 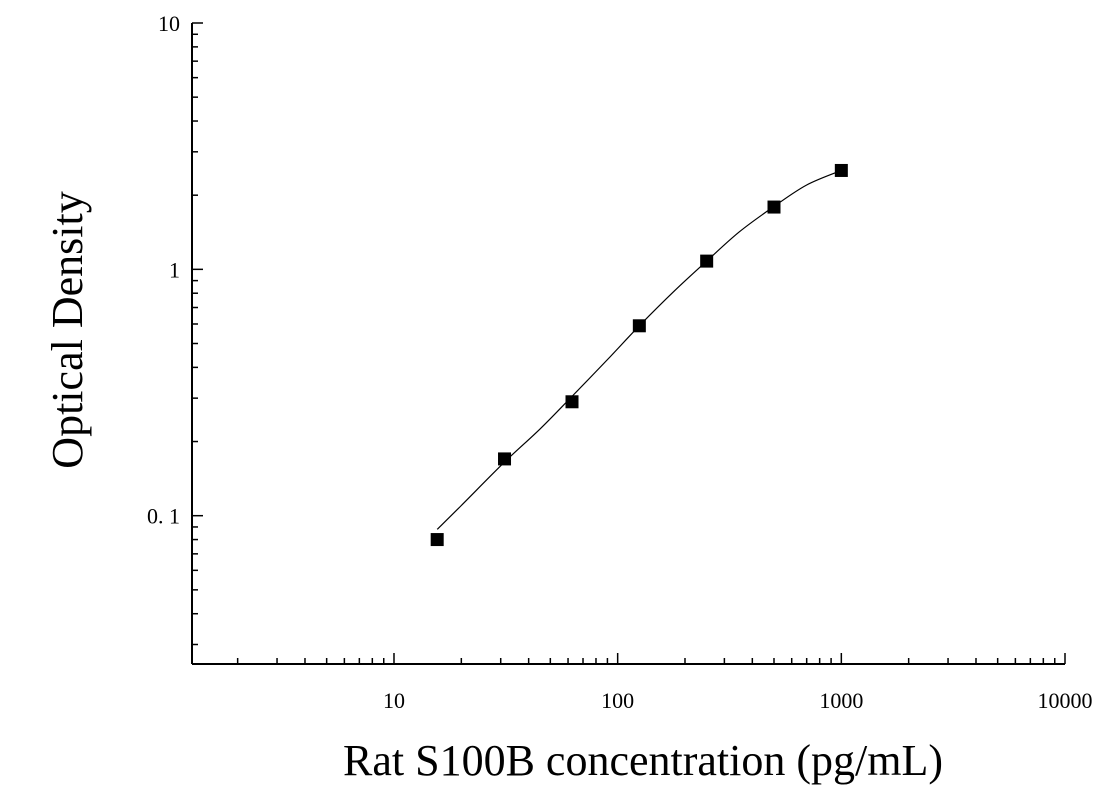 What do you see at coordinates (169, 23) in the screenshot?
I see `y-tick-label: 10` at bounding box center [169, 23].